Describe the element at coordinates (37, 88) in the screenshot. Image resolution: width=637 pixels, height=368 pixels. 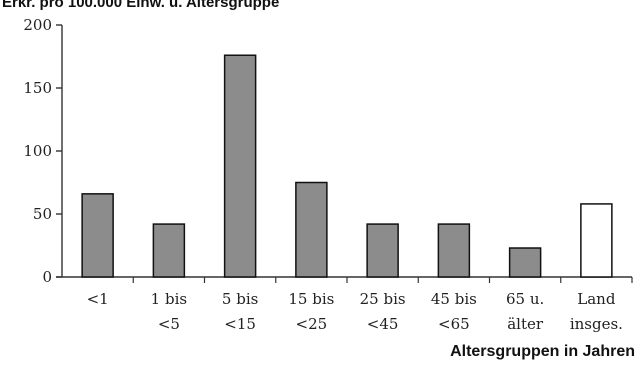
I see `y-tick-label: 150` at that location.